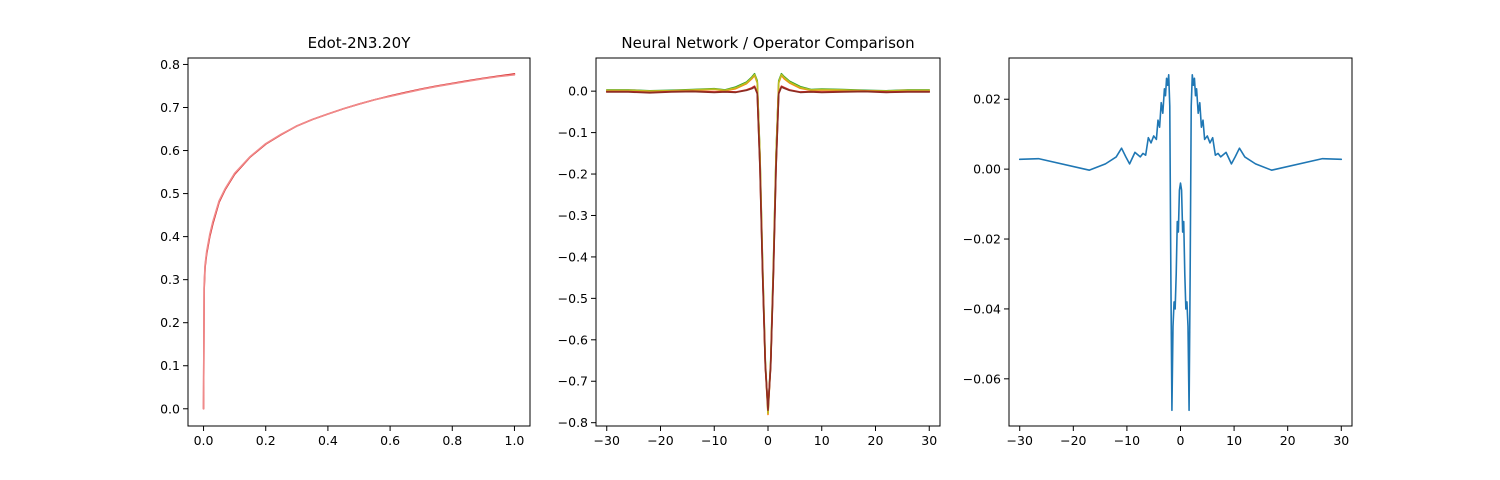  I want to click on y-tick-label: 0.5, so click(170, 193).